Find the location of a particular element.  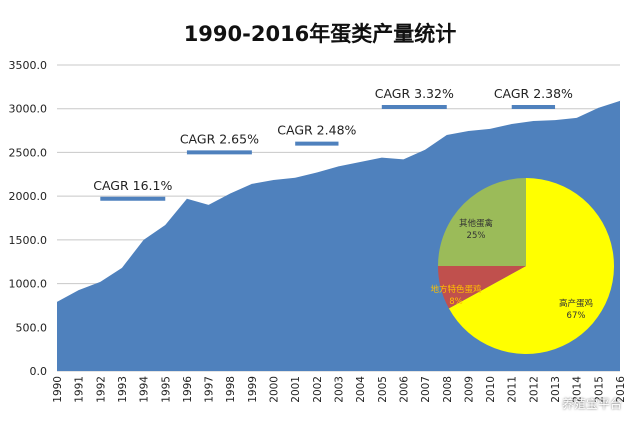

x-tick-label: 2003 is located at coordinates (340, 389).